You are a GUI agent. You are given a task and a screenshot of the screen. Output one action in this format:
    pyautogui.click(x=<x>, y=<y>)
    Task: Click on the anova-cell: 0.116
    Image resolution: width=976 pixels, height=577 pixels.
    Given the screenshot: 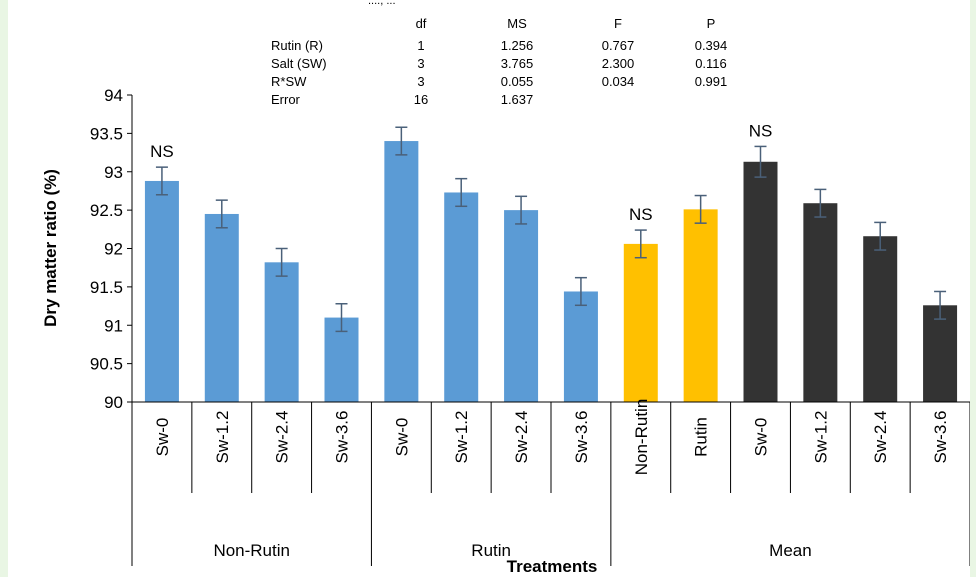 What is the action you would take?
    pyautogui.click(x=711, y=63)
    